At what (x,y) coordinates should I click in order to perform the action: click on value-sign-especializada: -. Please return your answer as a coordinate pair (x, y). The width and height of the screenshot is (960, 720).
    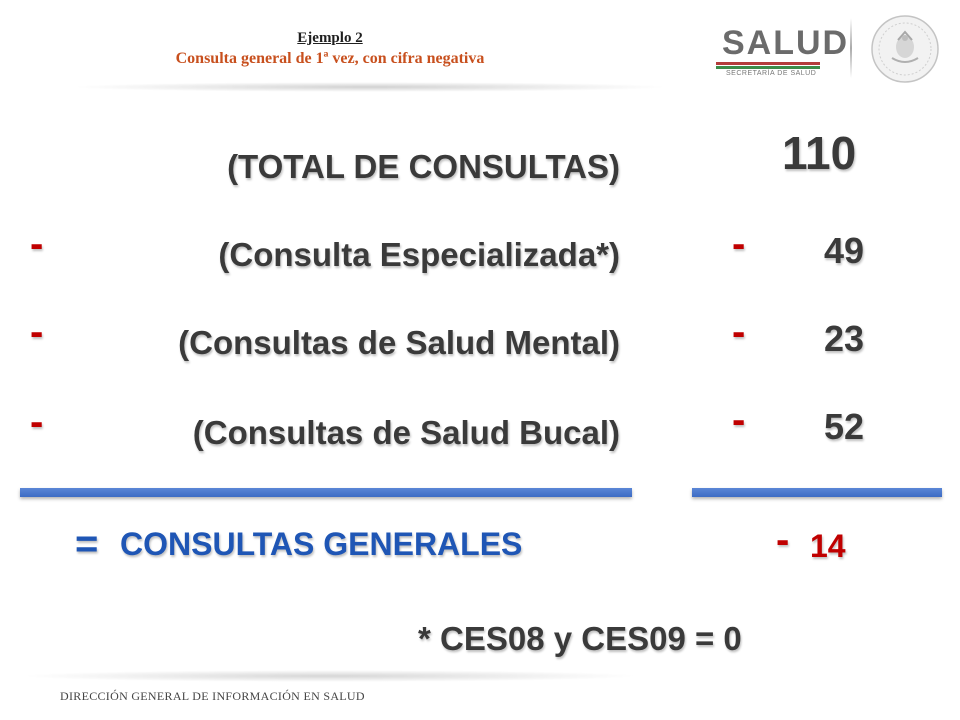
    Looking at the image, I should click on (739, 244).